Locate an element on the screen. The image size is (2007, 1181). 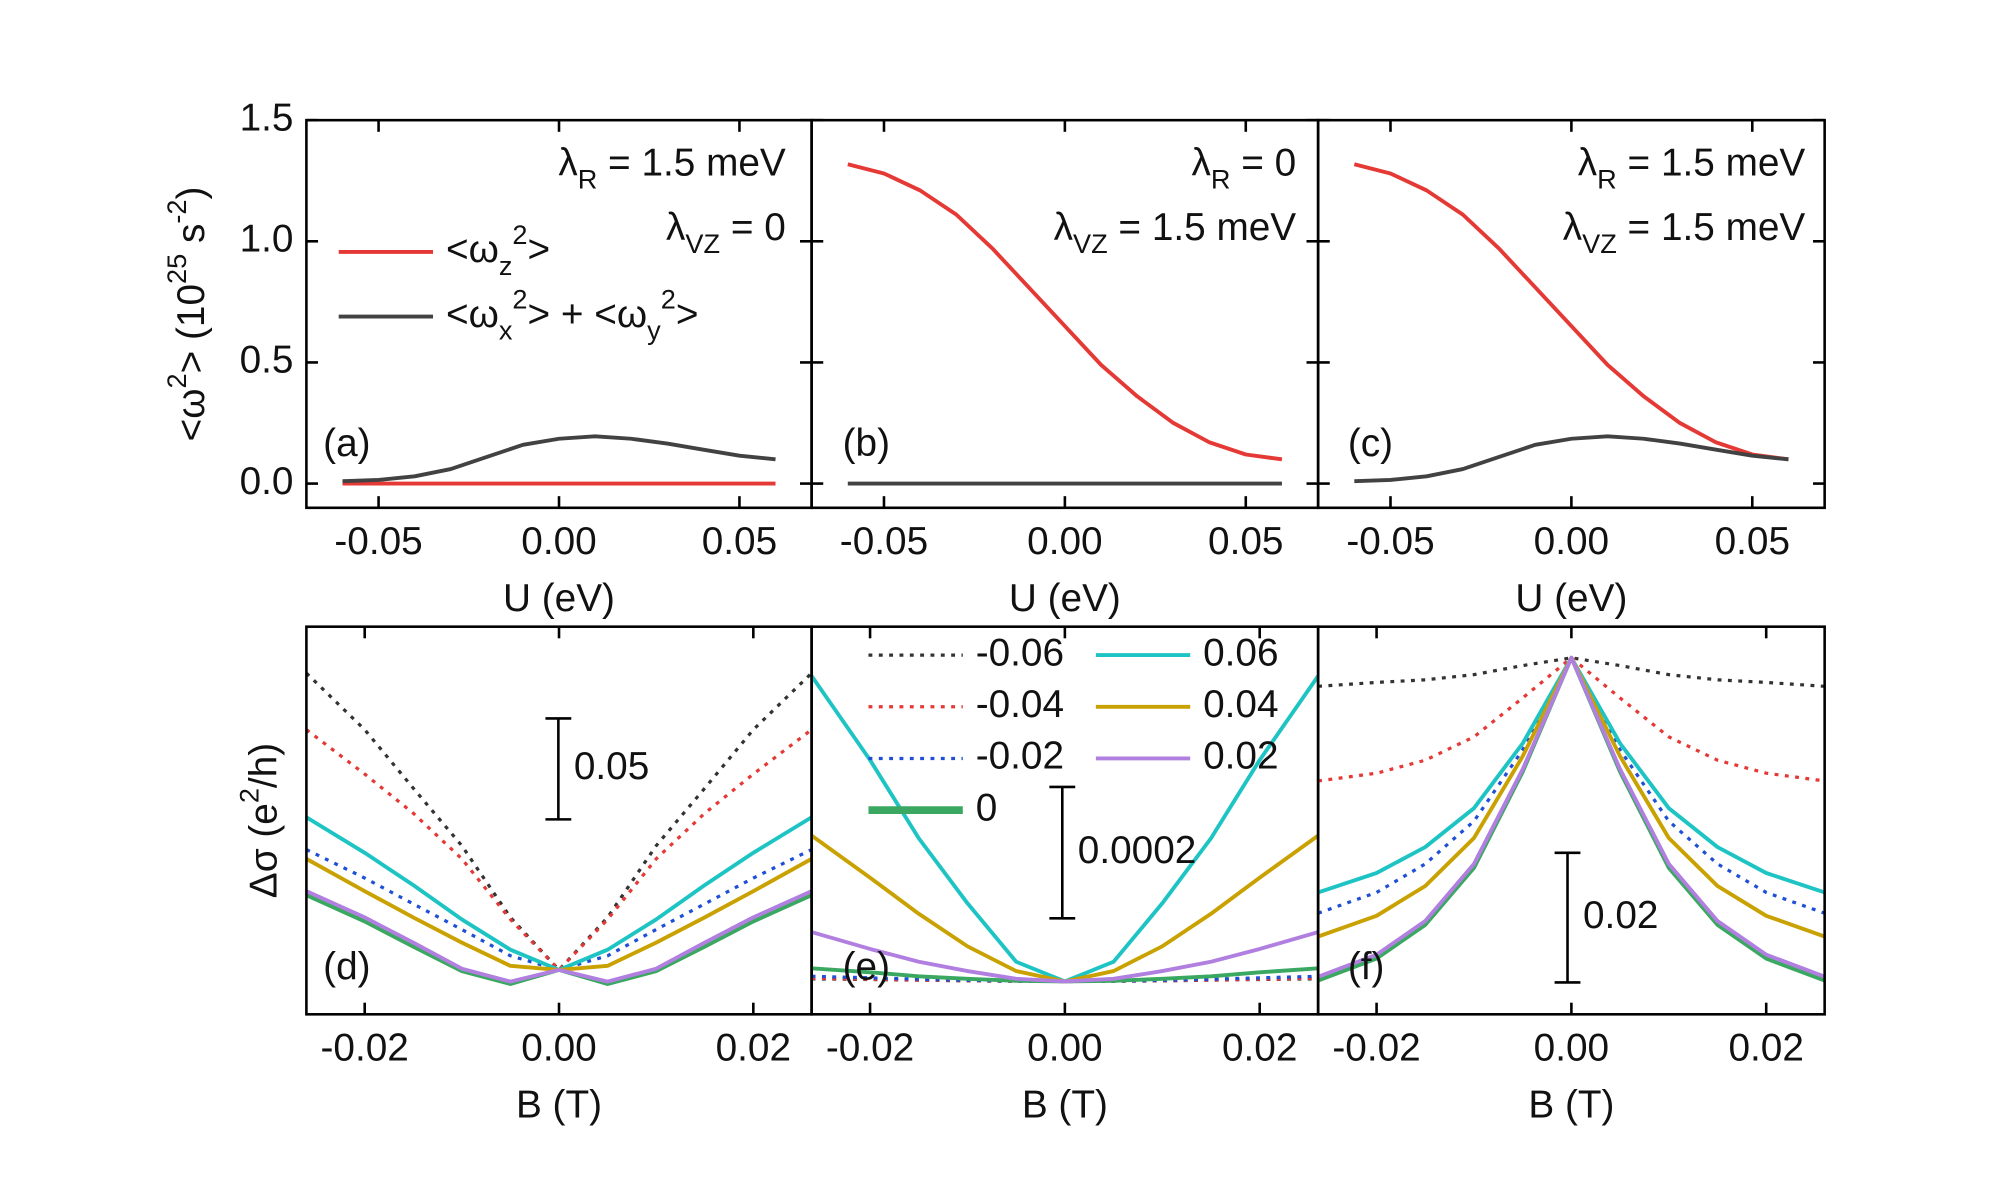
y-axis-label: <ω2> (1025 s-2) is located at coordinates (187, 314).